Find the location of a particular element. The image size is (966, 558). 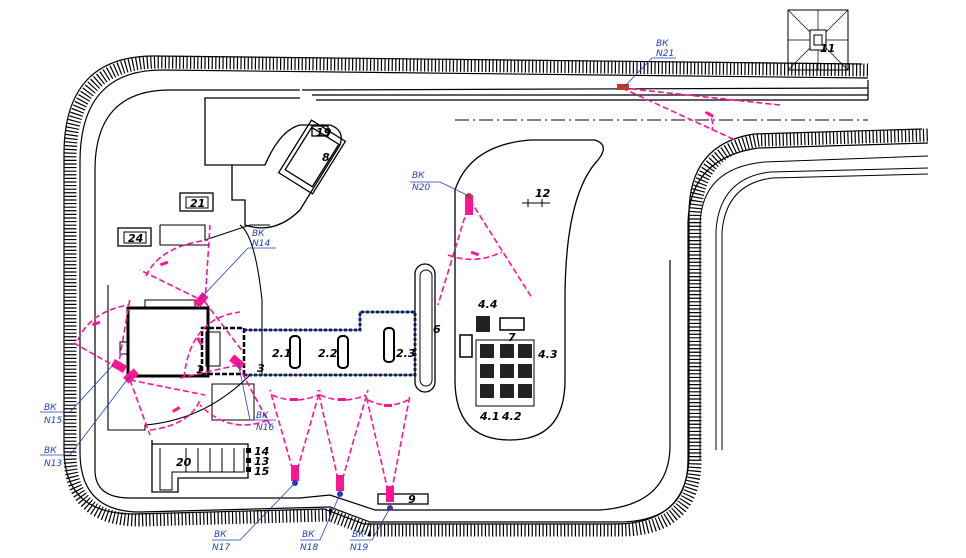

camera-number: N17 is located at coordinates (221, 548).